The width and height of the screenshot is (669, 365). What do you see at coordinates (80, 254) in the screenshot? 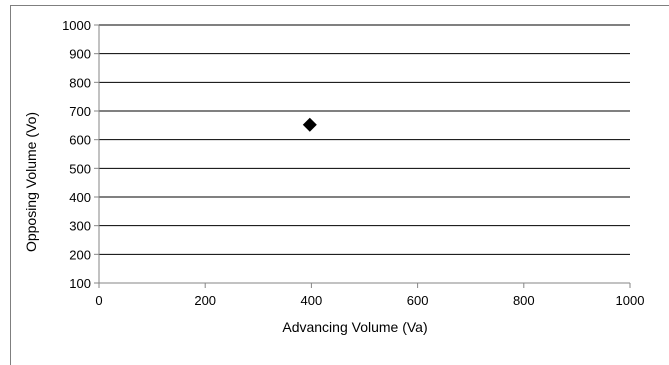
I see `y-tick-label: 200` at bounding box center [80, 254].